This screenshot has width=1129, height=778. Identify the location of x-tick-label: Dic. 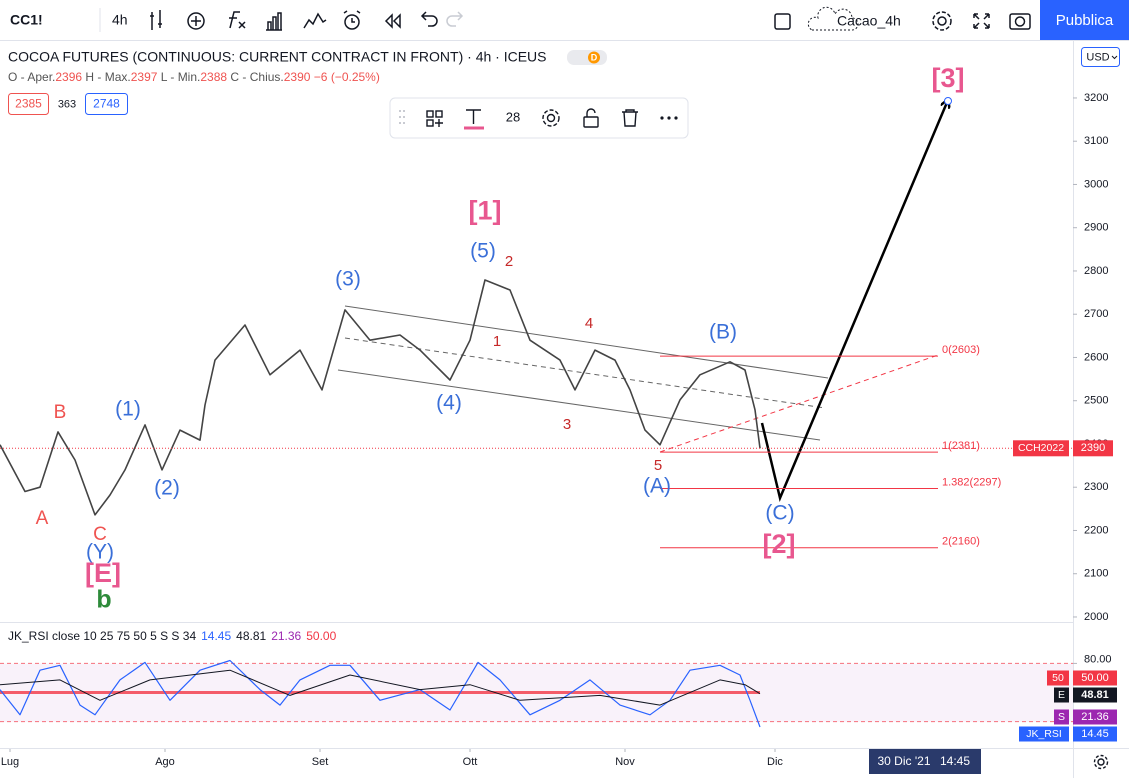
(775, 762).